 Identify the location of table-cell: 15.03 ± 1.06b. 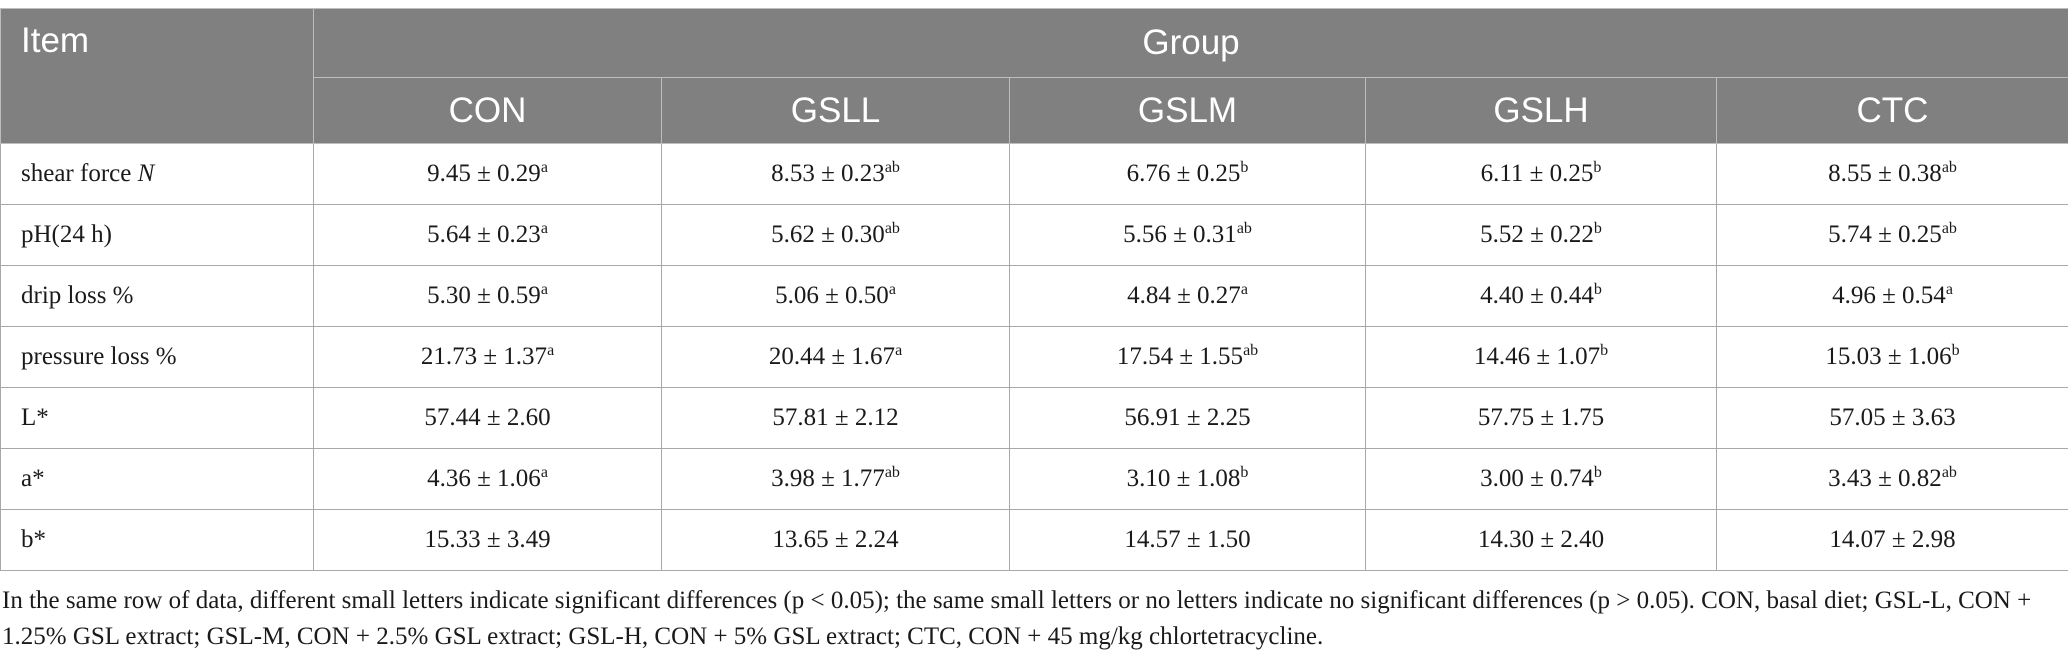
(1892, 357).